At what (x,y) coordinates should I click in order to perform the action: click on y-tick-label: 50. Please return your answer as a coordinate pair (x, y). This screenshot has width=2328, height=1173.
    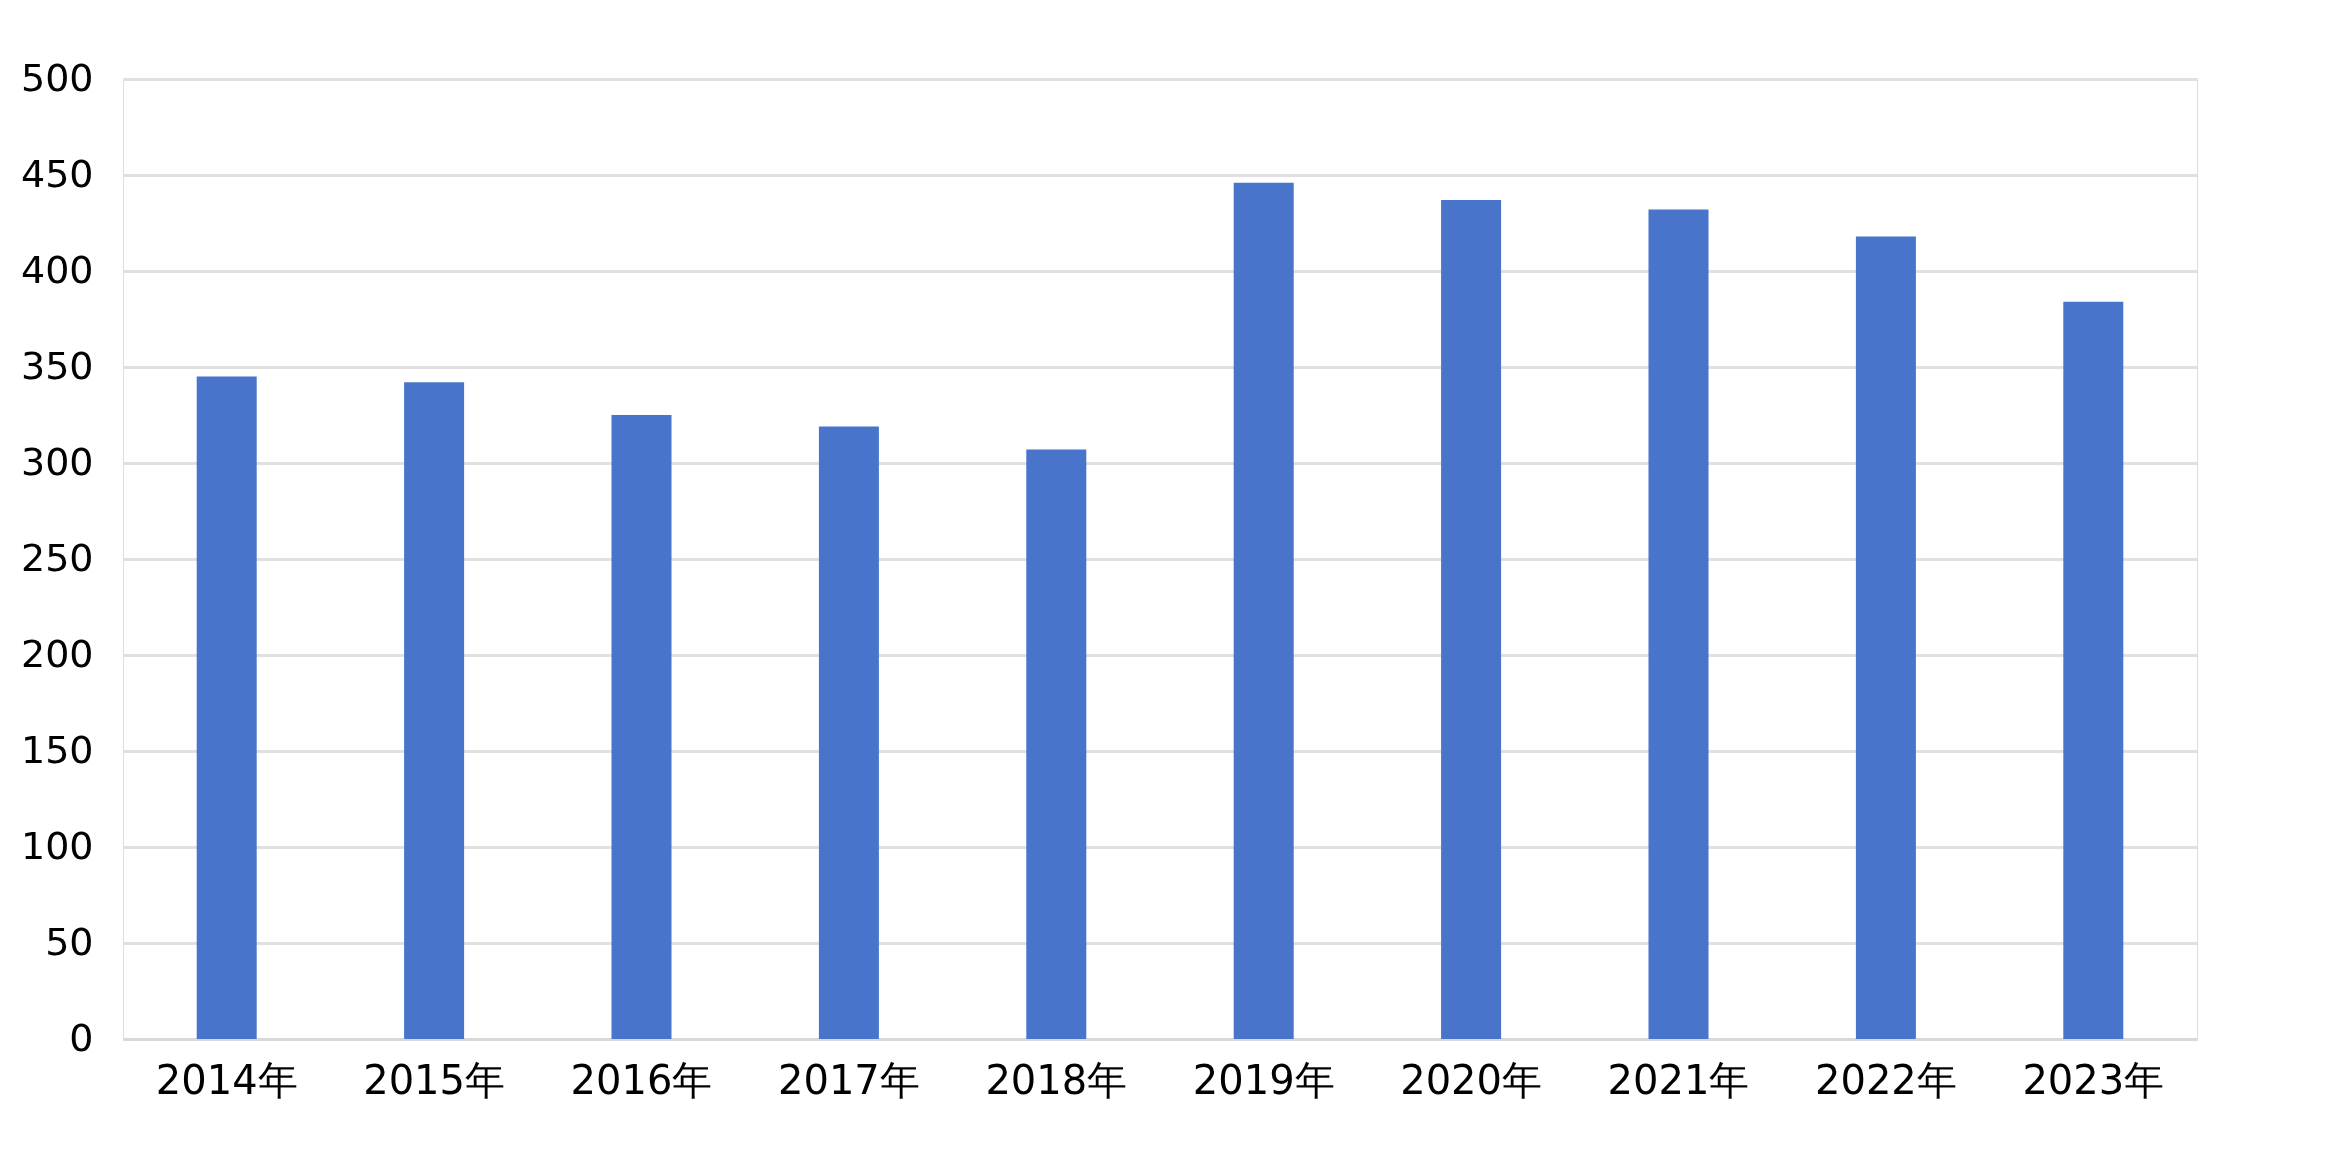
    Looking at the image, I should click on (69, 941).